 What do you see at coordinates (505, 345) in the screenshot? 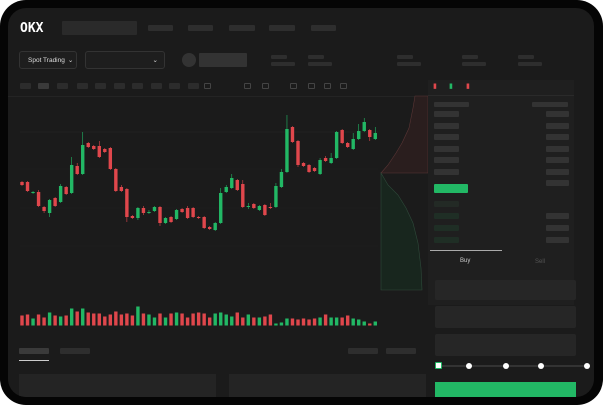
I see `total-input` at bounding box center [505, 345].